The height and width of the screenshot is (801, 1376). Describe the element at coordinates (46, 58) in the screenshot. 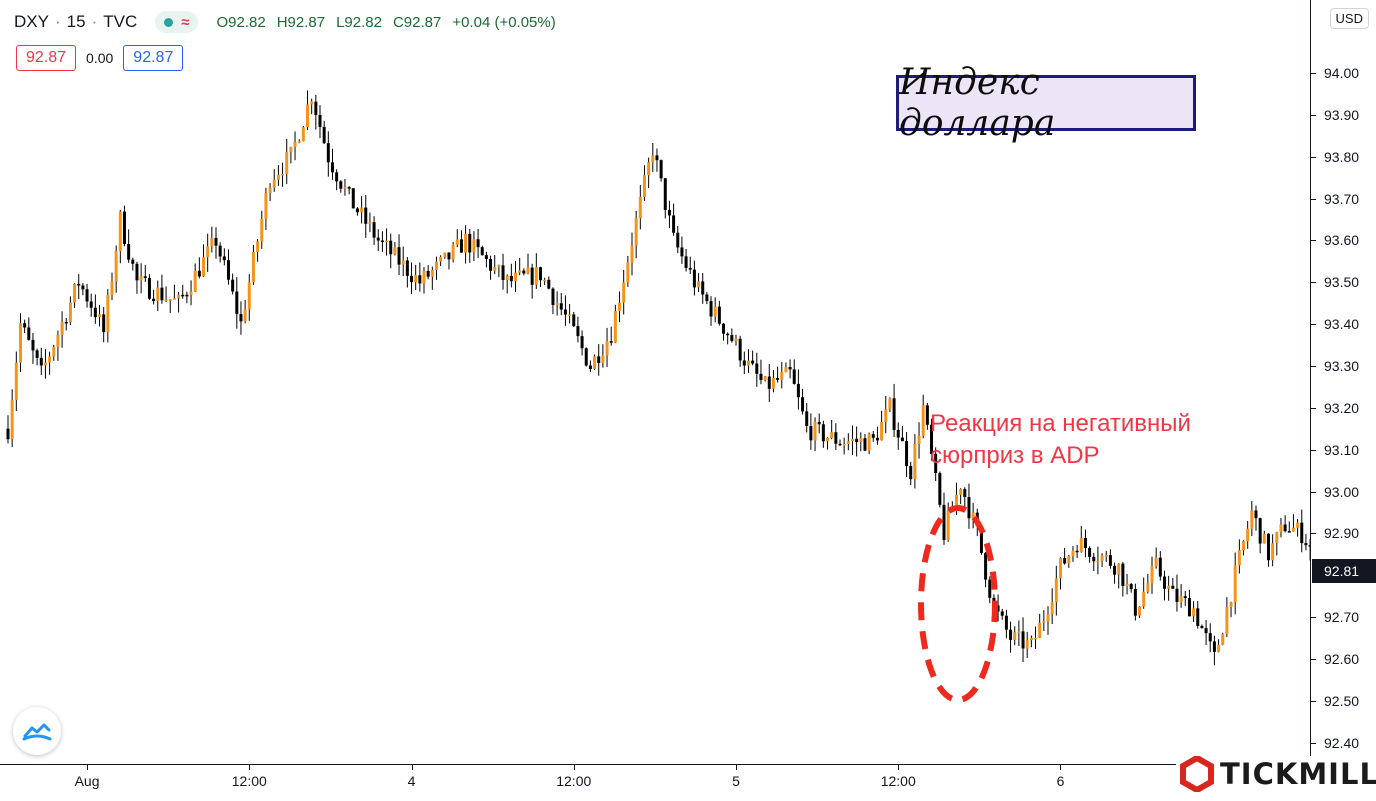

I see `bid-price-box: 92.87` at that location.